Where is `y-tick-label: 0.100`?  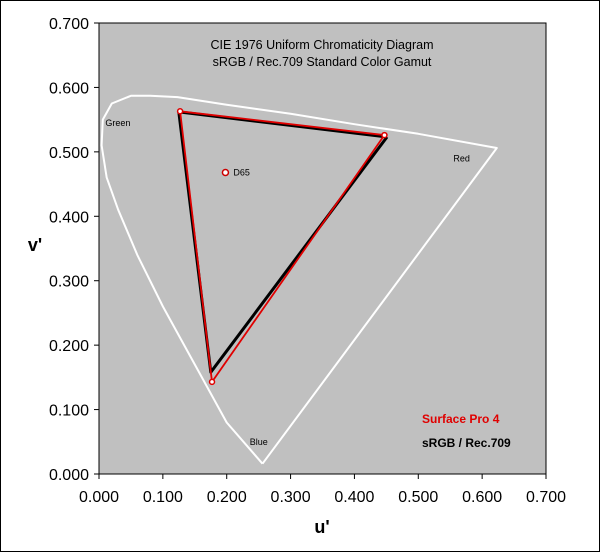 y-tick-label: 0.100 is located at coordinates (69, 411).